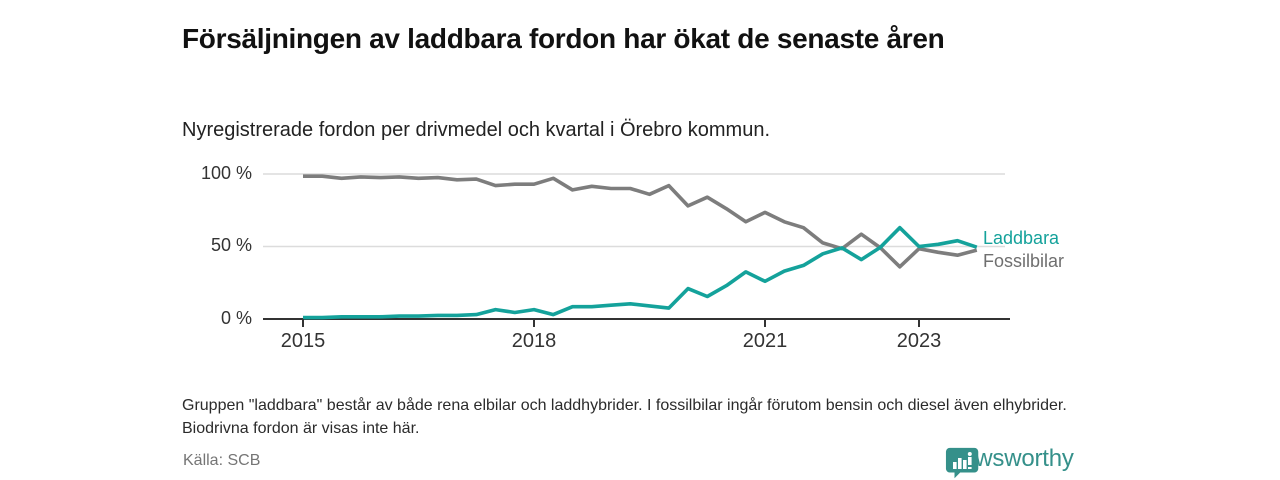 The image size is (1280, 480). Describe the element at coordinates (222, 460) in the screenshot. I see `source-label: Källa: SCB` at that location.